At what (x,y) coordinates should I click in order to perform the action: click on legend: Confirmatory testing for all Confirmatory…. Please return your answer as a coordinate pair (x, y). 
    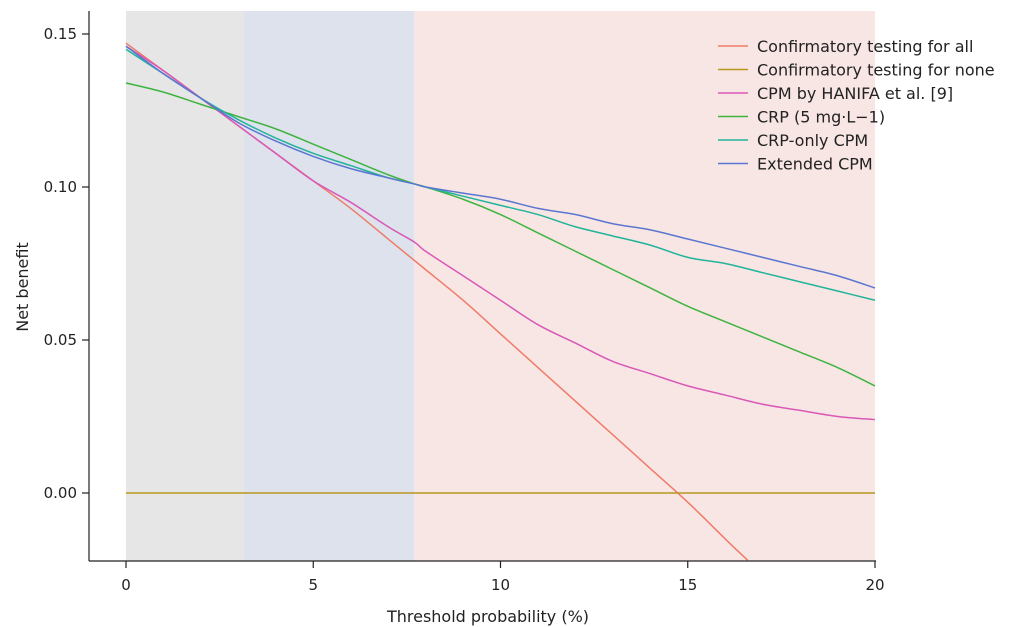
    Looking at the image, I should click on (856, 105).